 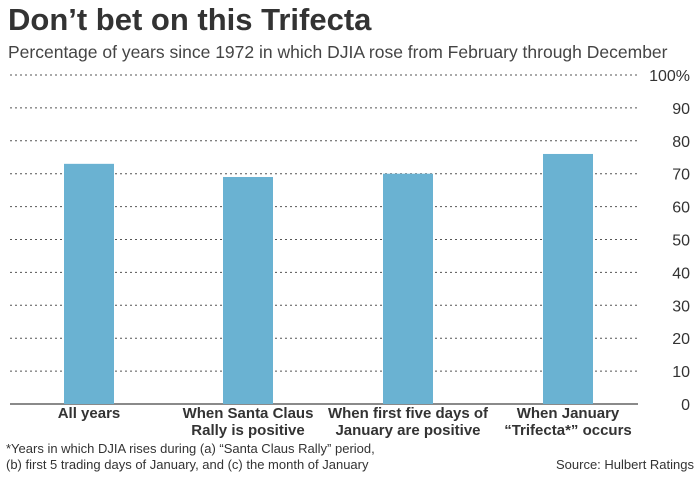 I want to click on category-label: When Santa Claus, so click(x=248, y=413).